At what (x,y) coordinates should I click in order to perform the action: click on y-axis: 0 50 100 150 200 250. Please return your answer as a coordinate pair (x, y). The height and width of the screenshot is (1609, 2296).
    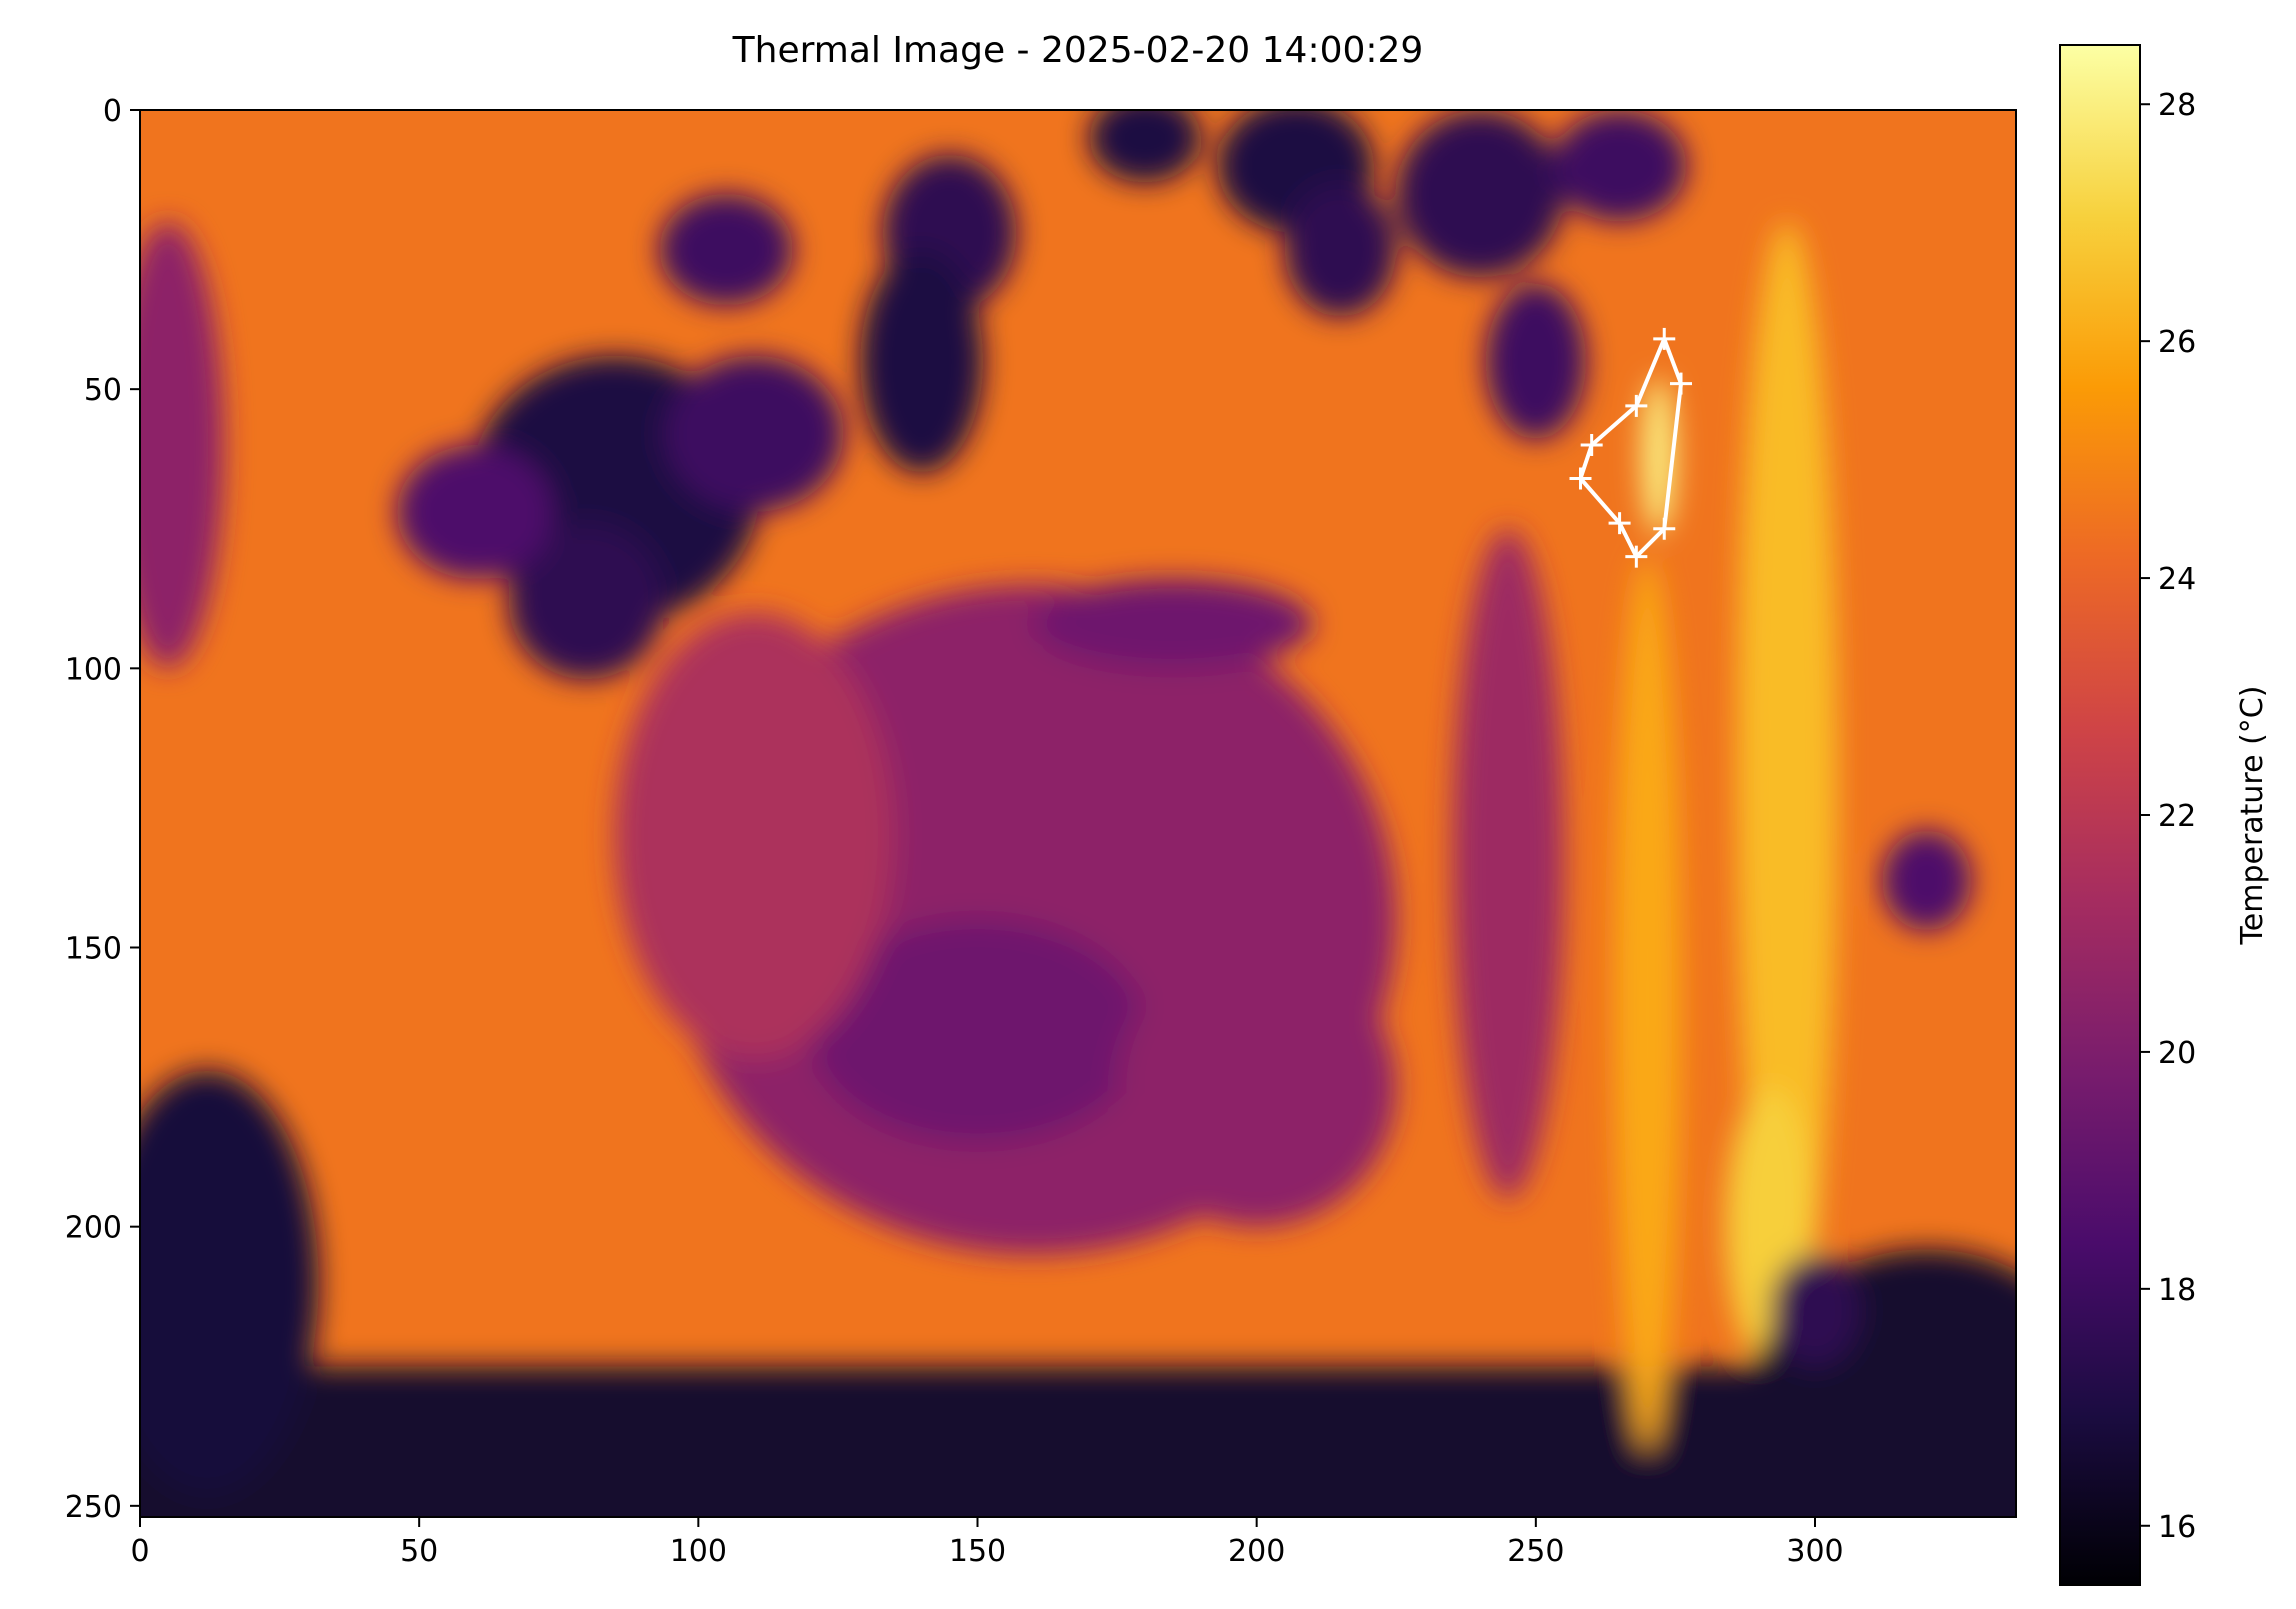
    Looking at the image, I should click on (102, 809).